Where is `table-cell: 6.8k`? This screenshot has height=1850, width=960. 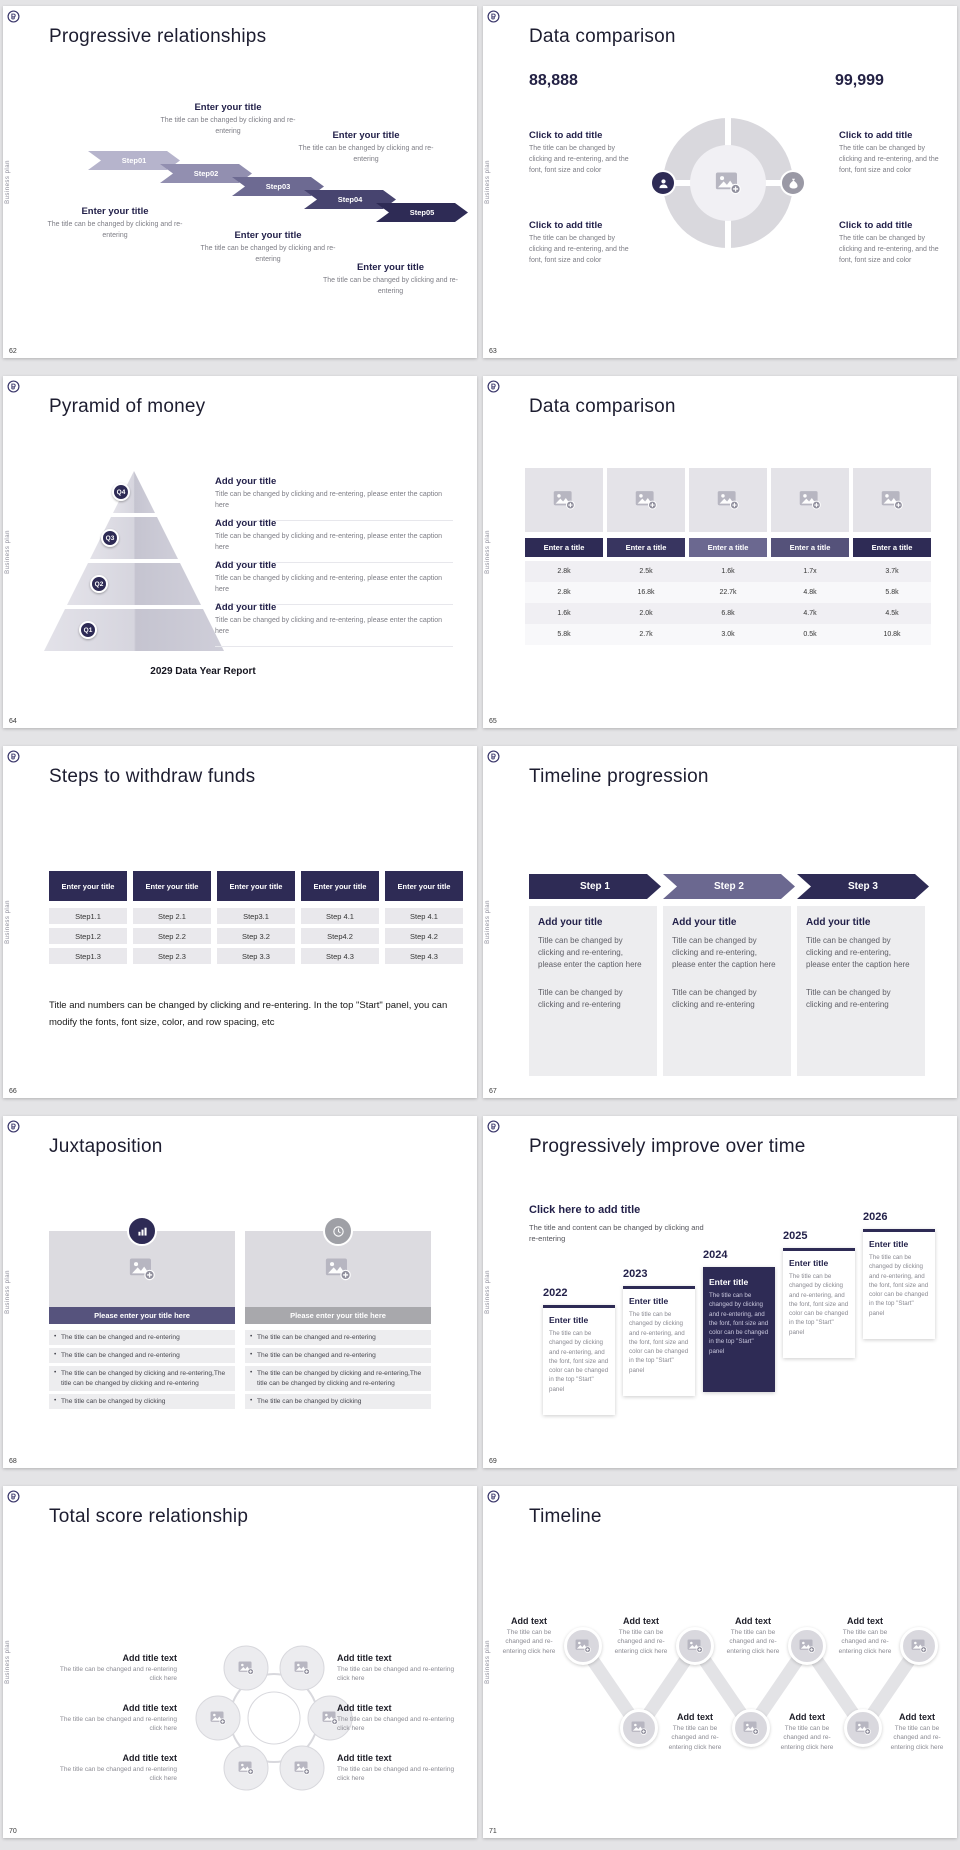 table-cell: 6.8k is located at coordinates (728, 613).